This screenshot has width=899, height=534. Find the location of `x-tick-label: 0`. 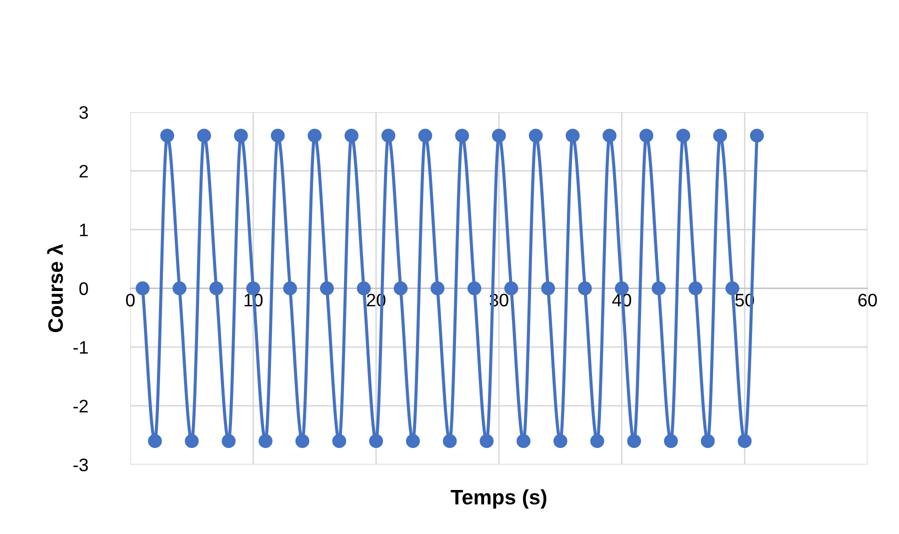

x-tick-label: 0 is located at coordinates (130, 300).